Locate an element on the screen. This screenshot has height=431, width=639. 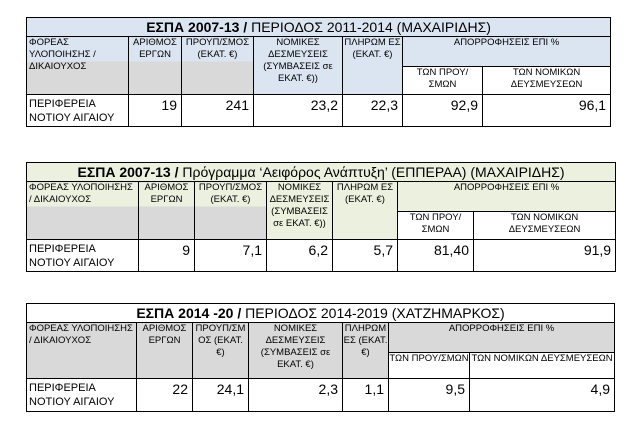
cell-abs-commitments: 4,9 is located at coordinates (542, 395).